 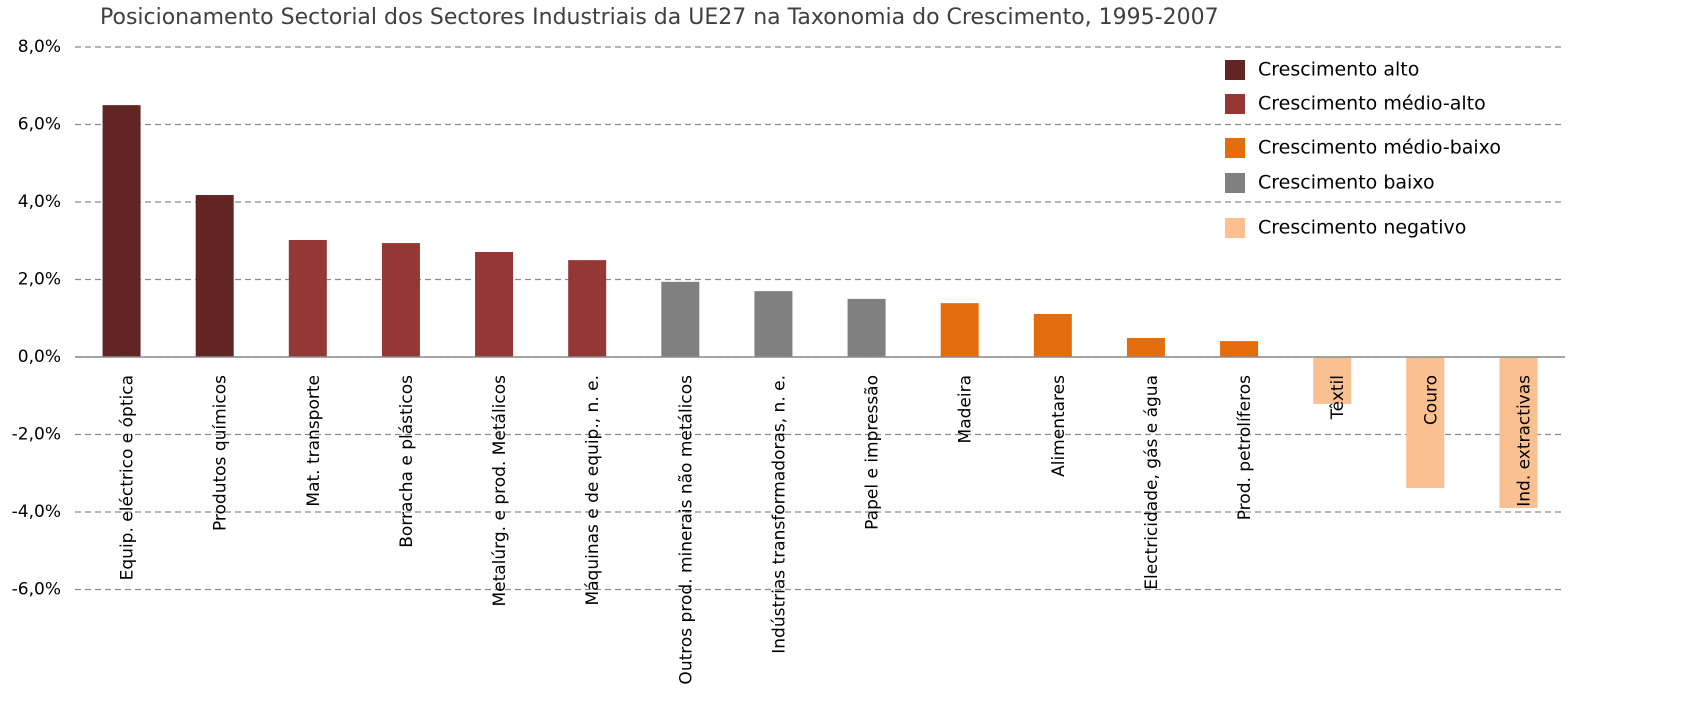 What do you see at coordinates (1431, 400) in the screenshot?
I see `x-tick-label: Couro` at bounding box center [1431, 400].